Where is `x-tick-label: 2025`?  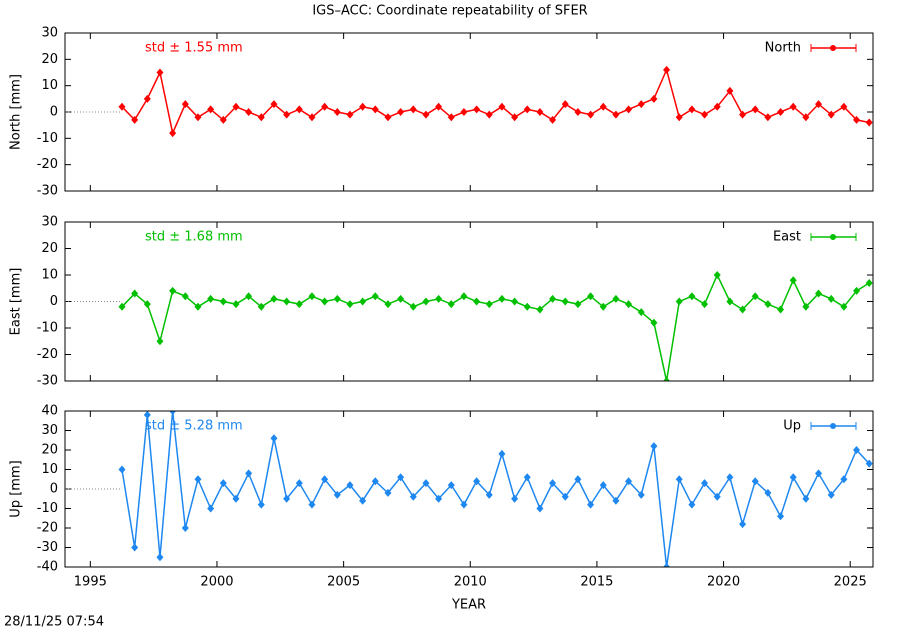
x-tick-label: 2025 is located at coordinates (850, 582).